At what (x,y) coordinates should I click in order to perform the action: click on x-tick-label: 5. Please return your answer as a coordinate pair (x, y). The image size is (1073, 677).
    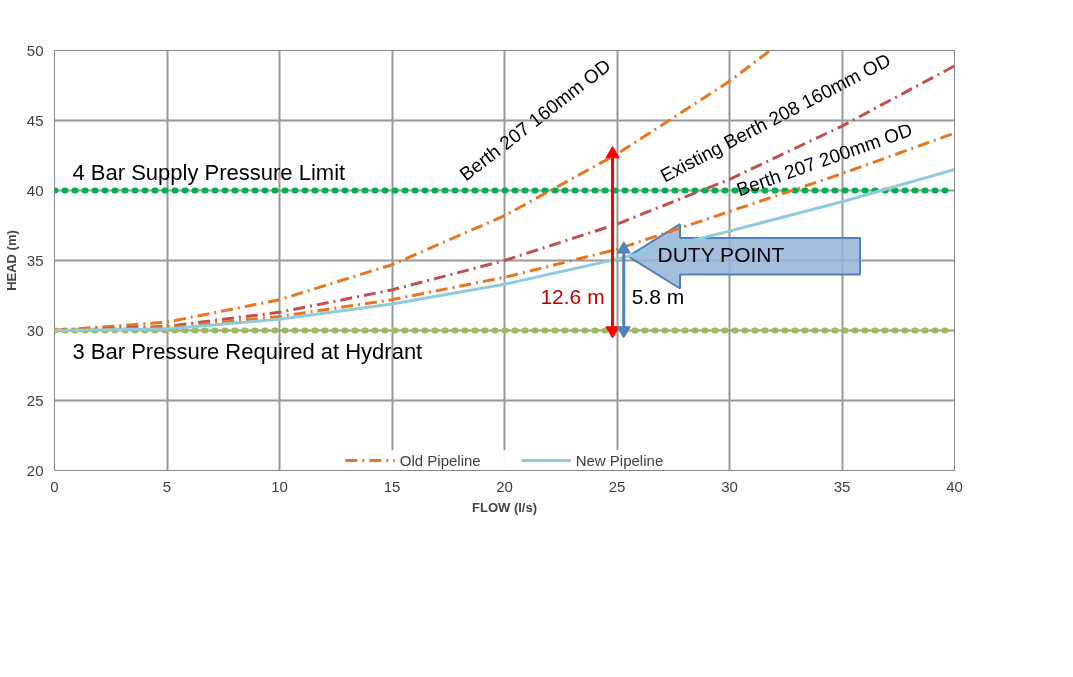
    Looking at the image, I should click on (167, 486).